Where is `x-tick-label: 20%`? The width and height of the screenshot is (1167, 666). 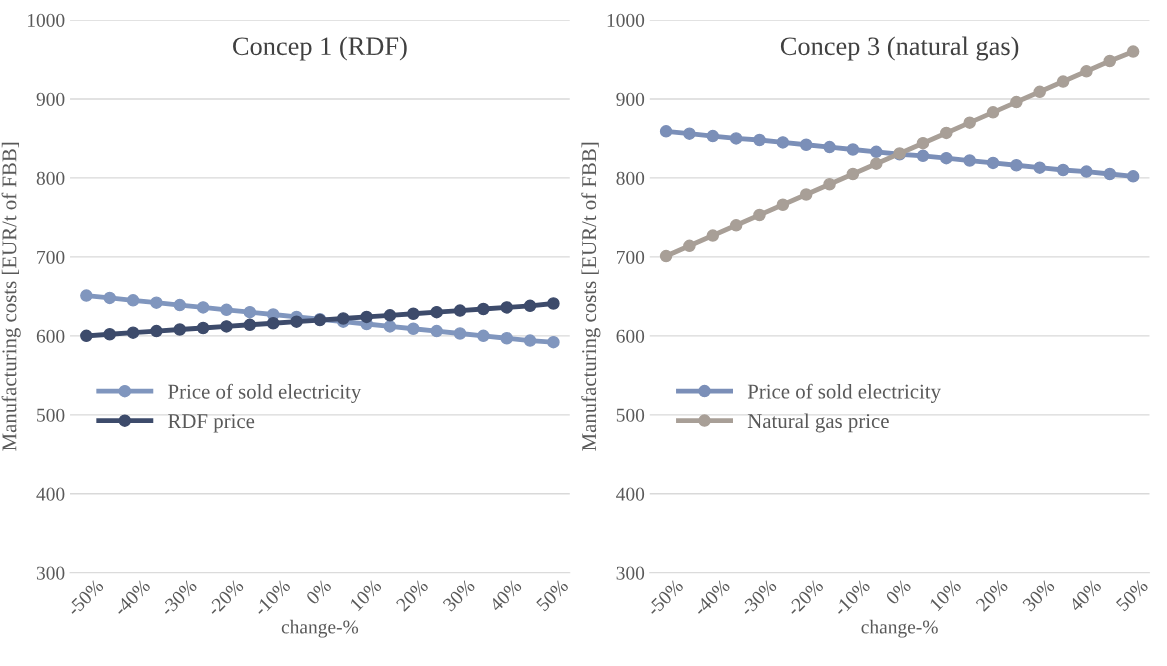 x-tick-label: 20% is located at coordinates (992, 595).